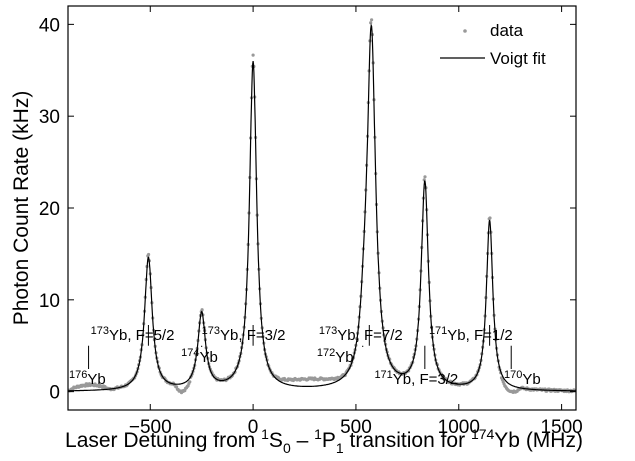 The height and width of the screenshot is (461, 635). Describe the element at coordinates (54, 393) in the screenshot. I see `y-tick-label: 0` at that location.